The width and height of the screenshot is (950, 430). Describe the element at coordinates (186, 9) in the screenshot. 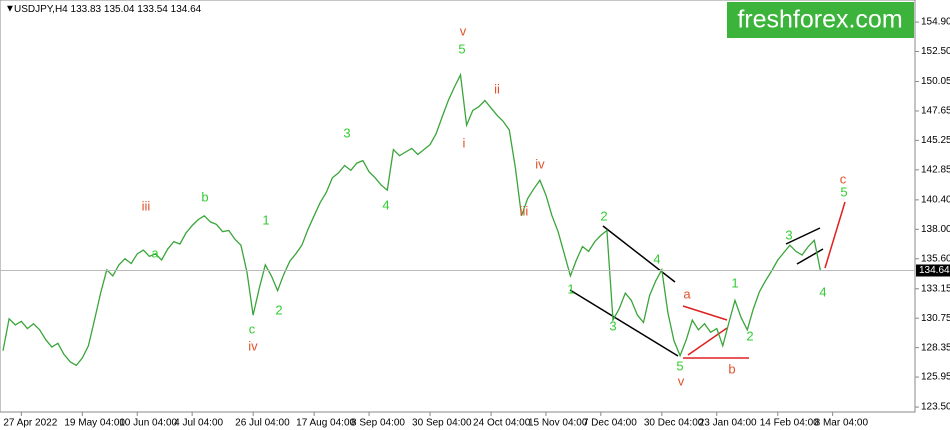

I see `close: 134.64` at that location.